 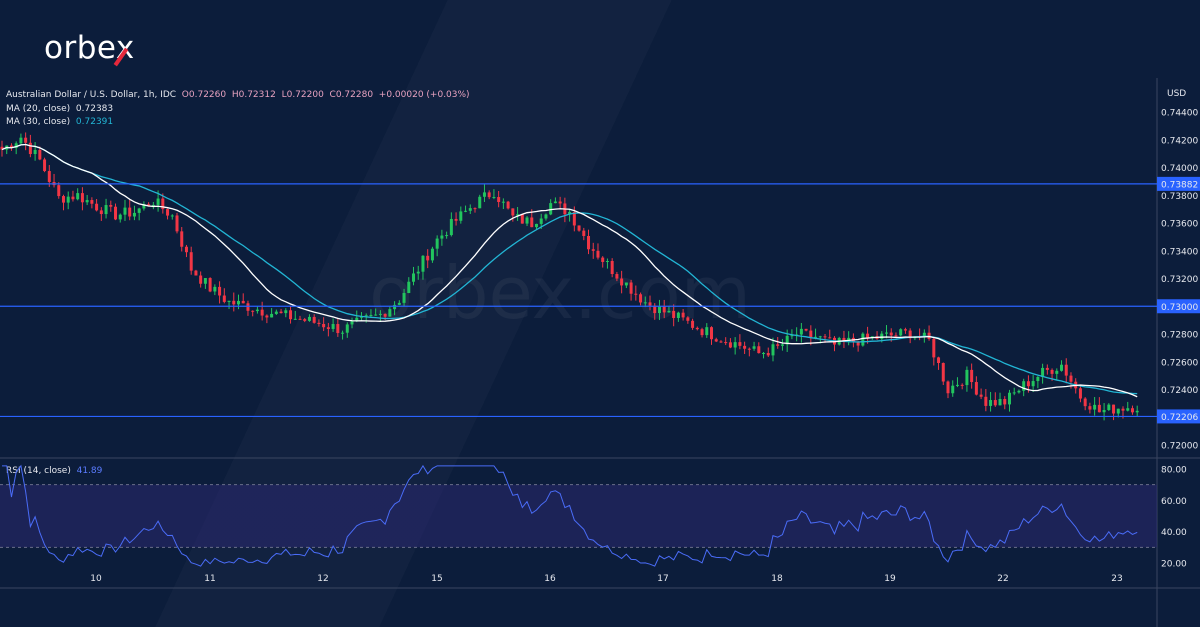 What do you see at coordinates (59, 109) in the screenshot?
I see `ma20-legend: MA (20, close) 0.72383` at bounding box center [59, 109].